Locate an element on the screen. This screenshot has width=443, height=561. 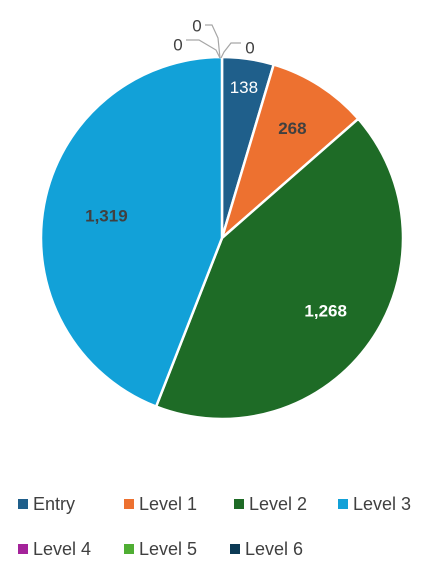
data-label-level-3: 1,319 is located at coordinates (106, 216).